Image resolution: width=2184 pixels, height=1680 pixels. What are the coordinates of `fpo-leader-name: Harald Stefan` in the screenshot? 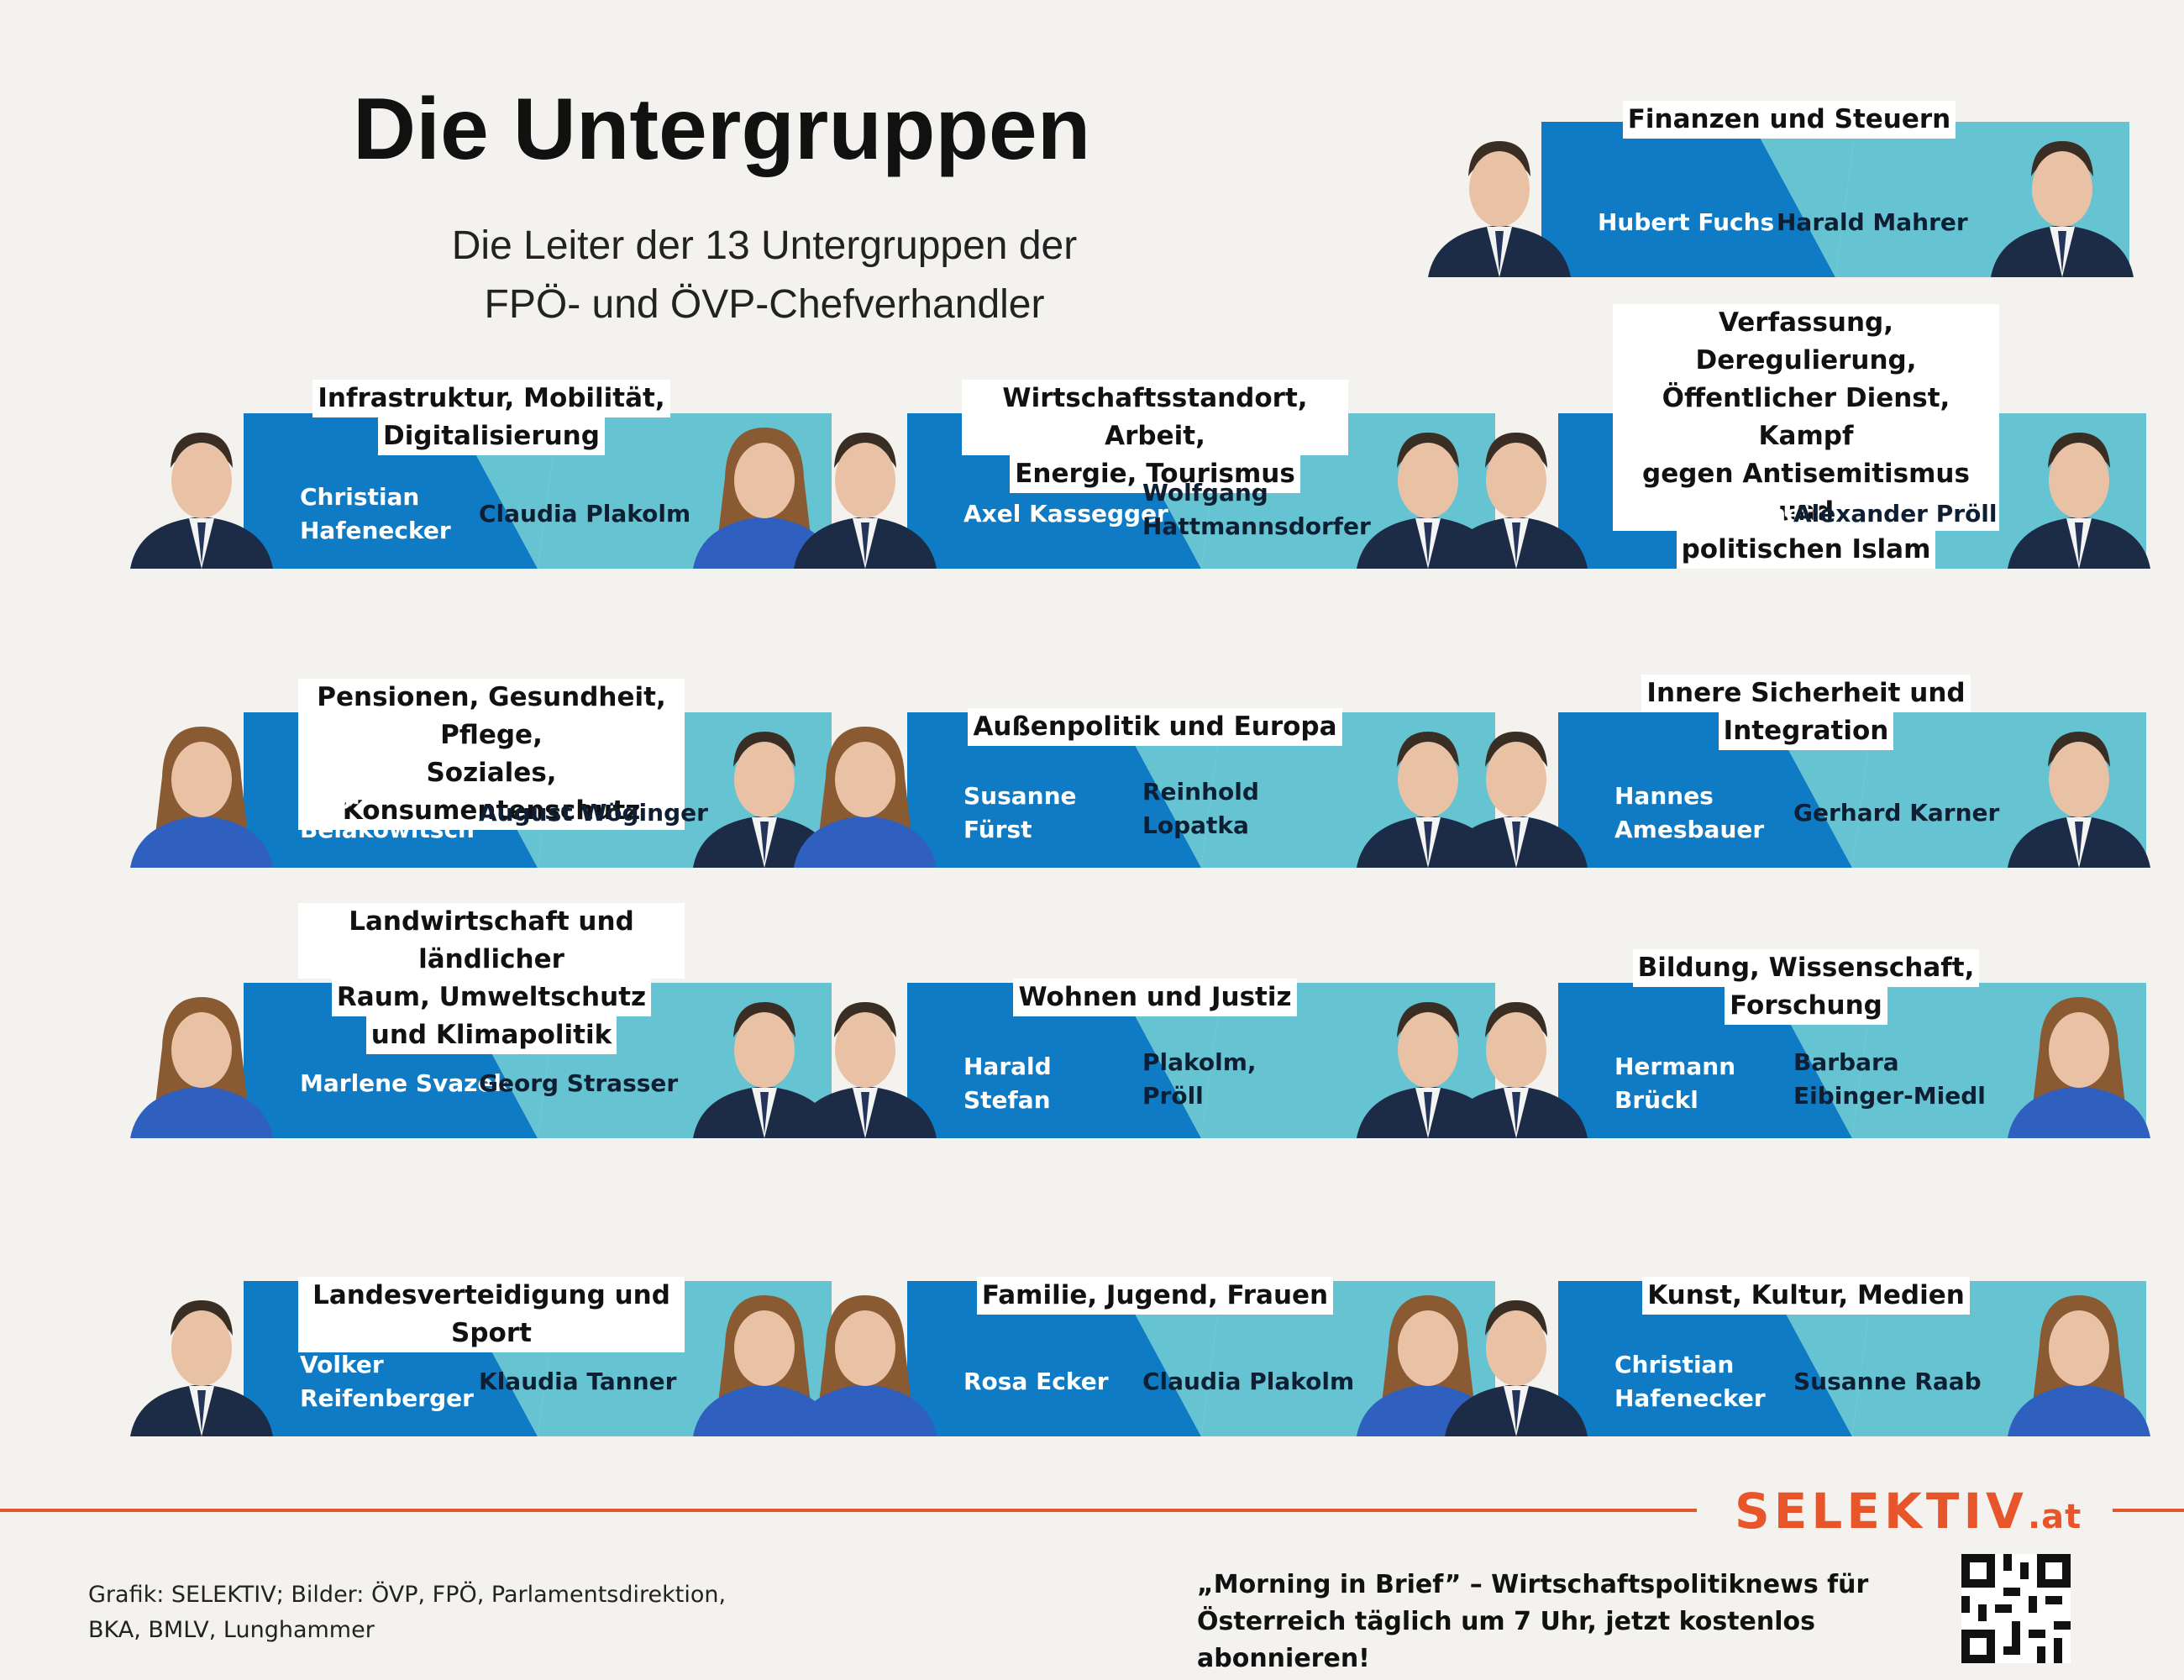 It's located at (1007, 1083).